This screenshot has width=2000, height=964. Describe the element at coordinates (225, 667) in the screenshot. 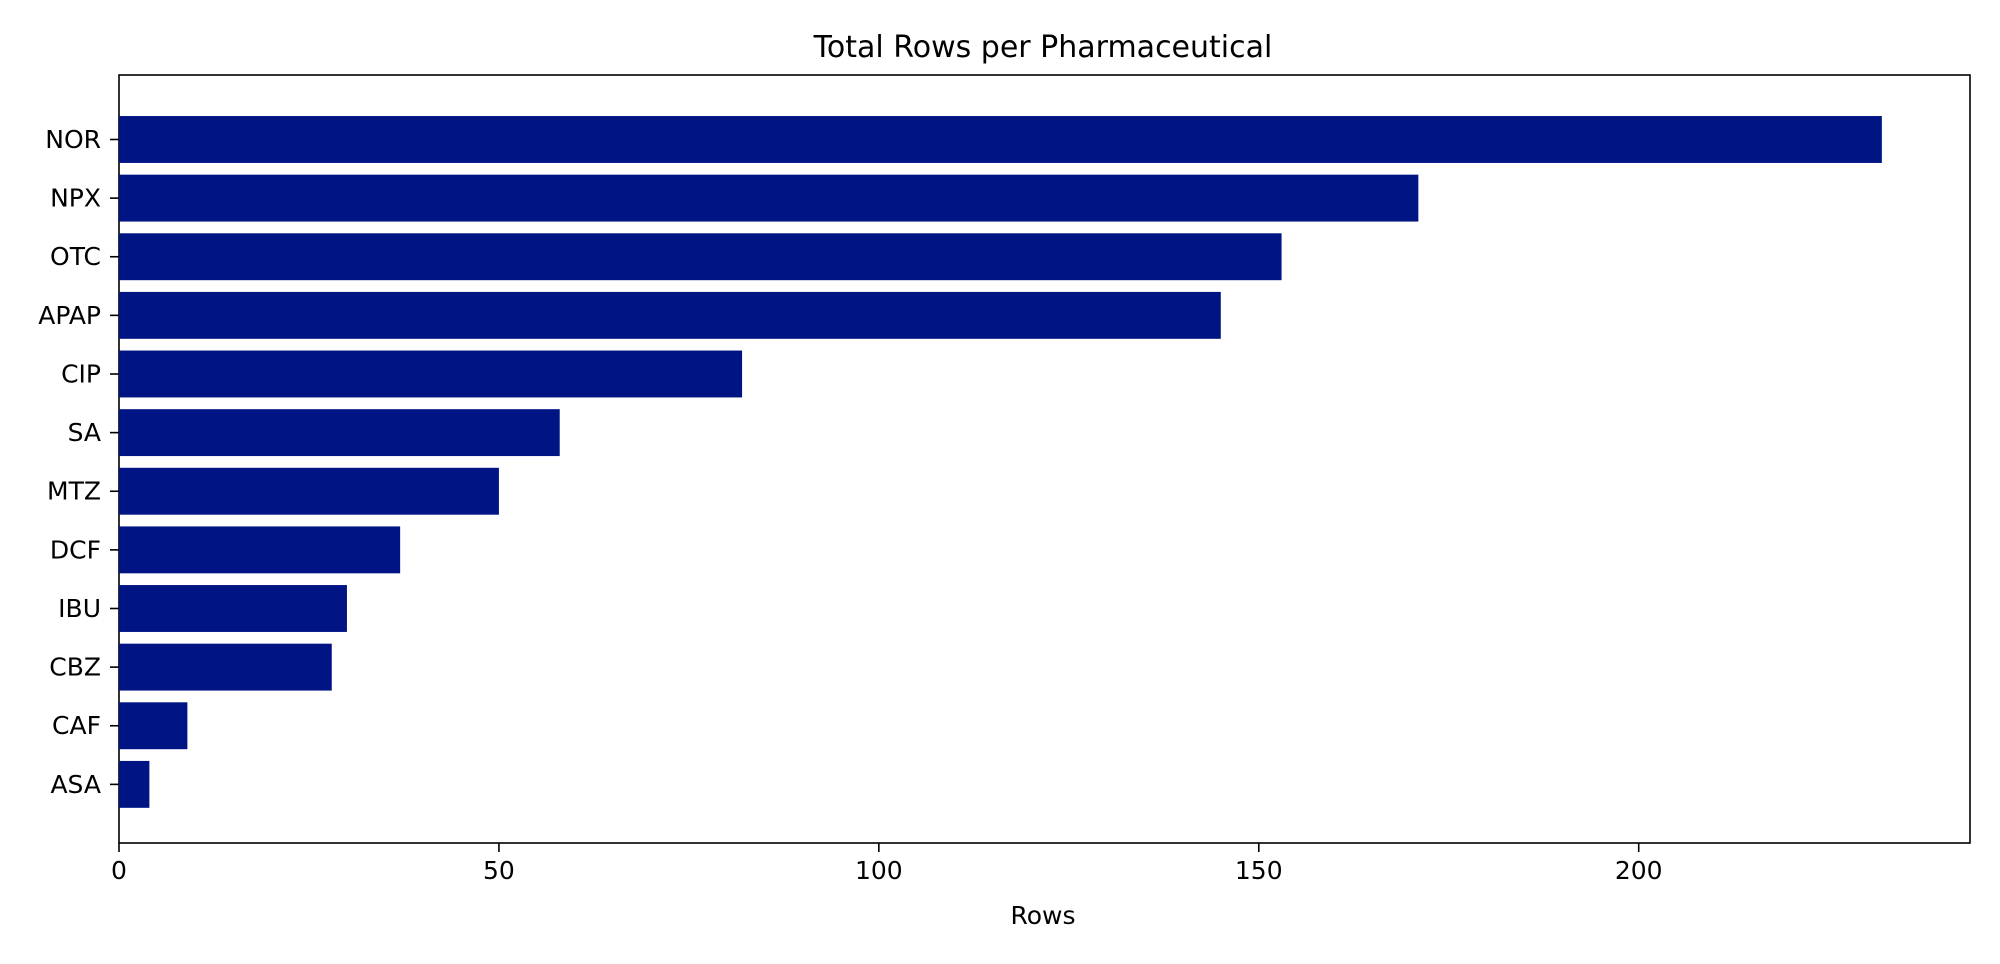

I see `bar-cbz` at that location.